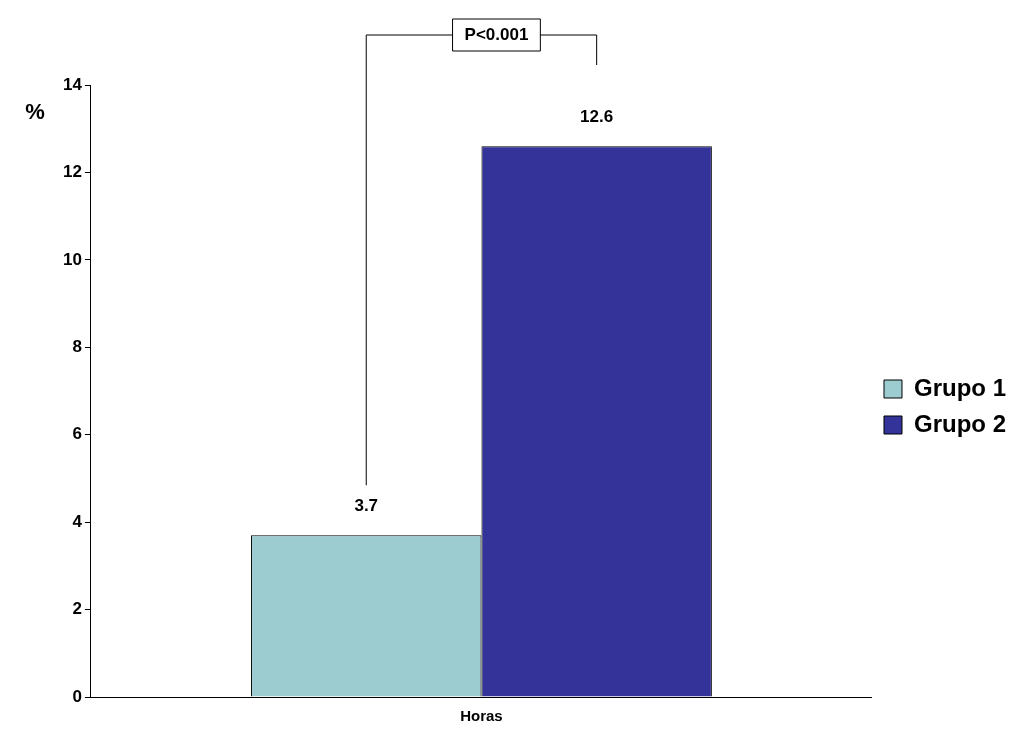 The height and width of the screenshot is (739, 1036). Describe the element at coordinates (77, 521) in the screenshot. I see `y-tick-label: 4` at that location.